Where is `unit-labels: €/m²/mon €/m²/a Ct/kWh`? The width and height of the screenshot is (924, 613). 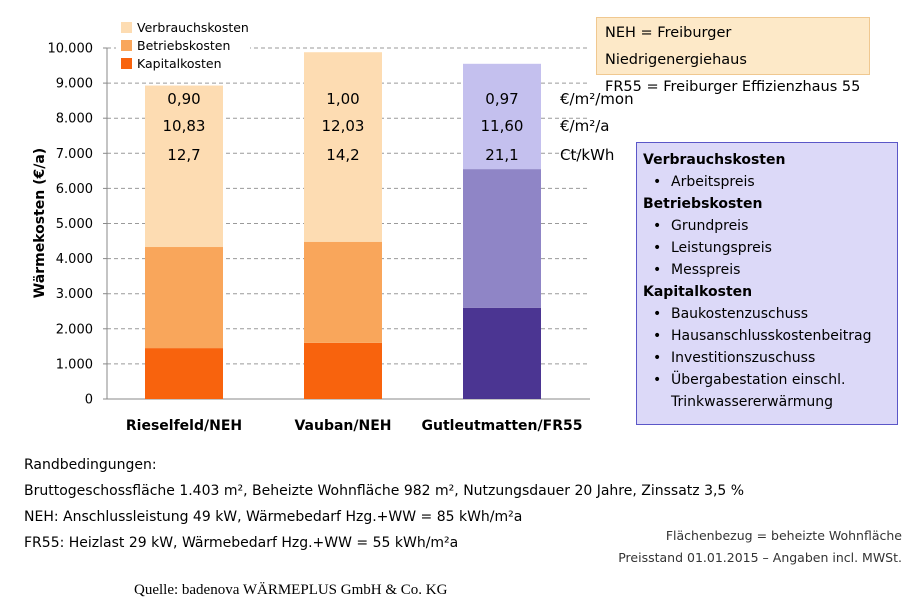
unit-labels: €/m²/mon €/m²/a Ct/kWh is located at coordinates (597, 127).